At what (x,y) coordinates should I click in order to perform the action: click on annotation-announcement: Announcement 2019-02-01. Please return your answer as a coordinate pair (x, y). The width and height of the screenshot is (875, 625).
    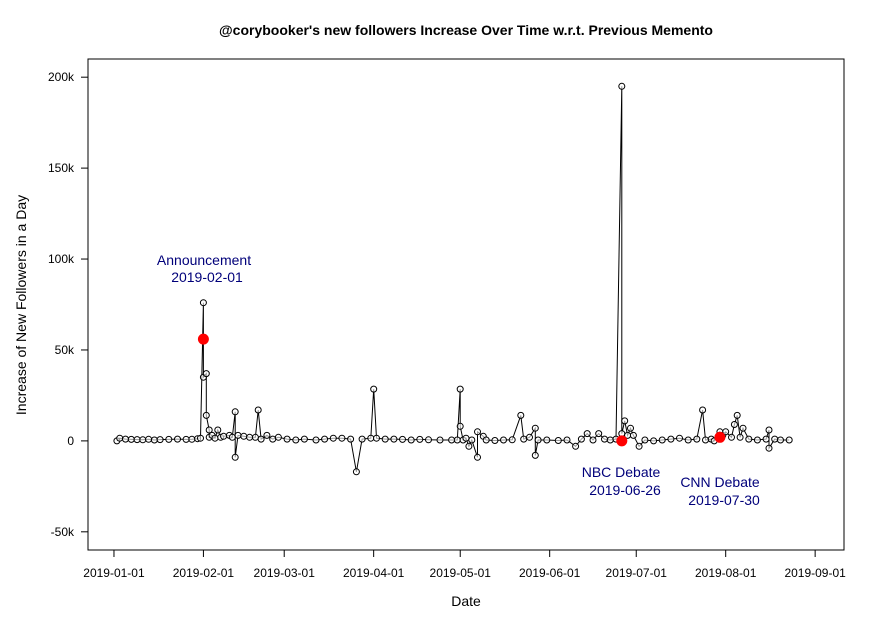
    Looking at the image, I should click on (204, 268).